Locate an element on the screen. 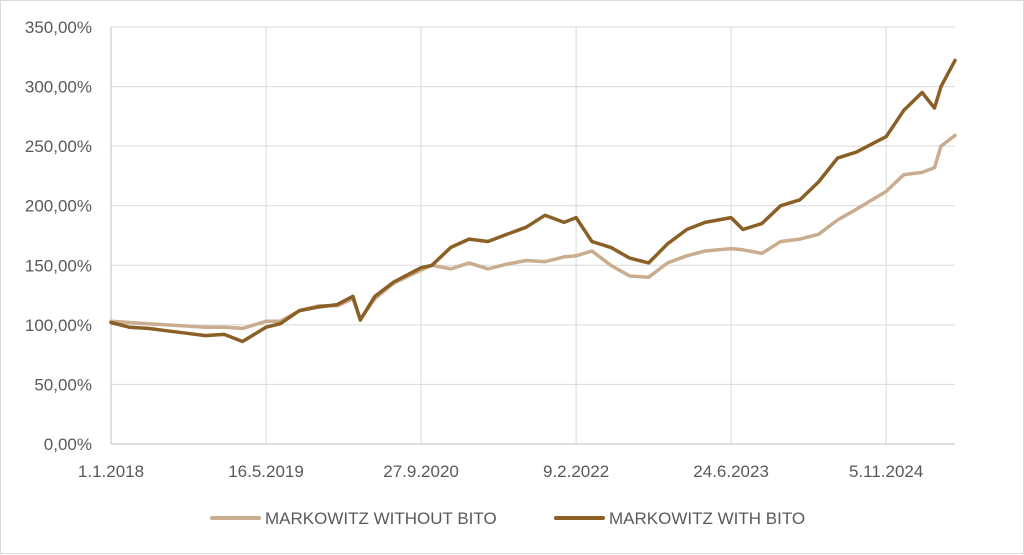  x-tick-label: 24.6.2023 is located at coordinates (731, 471).